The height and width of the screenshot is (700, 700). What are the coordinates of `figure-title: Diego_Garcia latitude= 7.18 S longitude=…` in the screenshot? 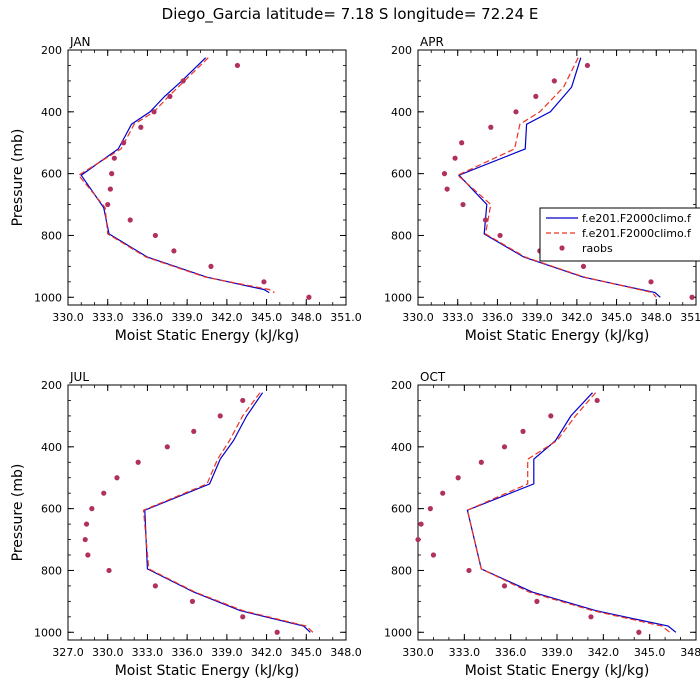 It's located at (350, 14).